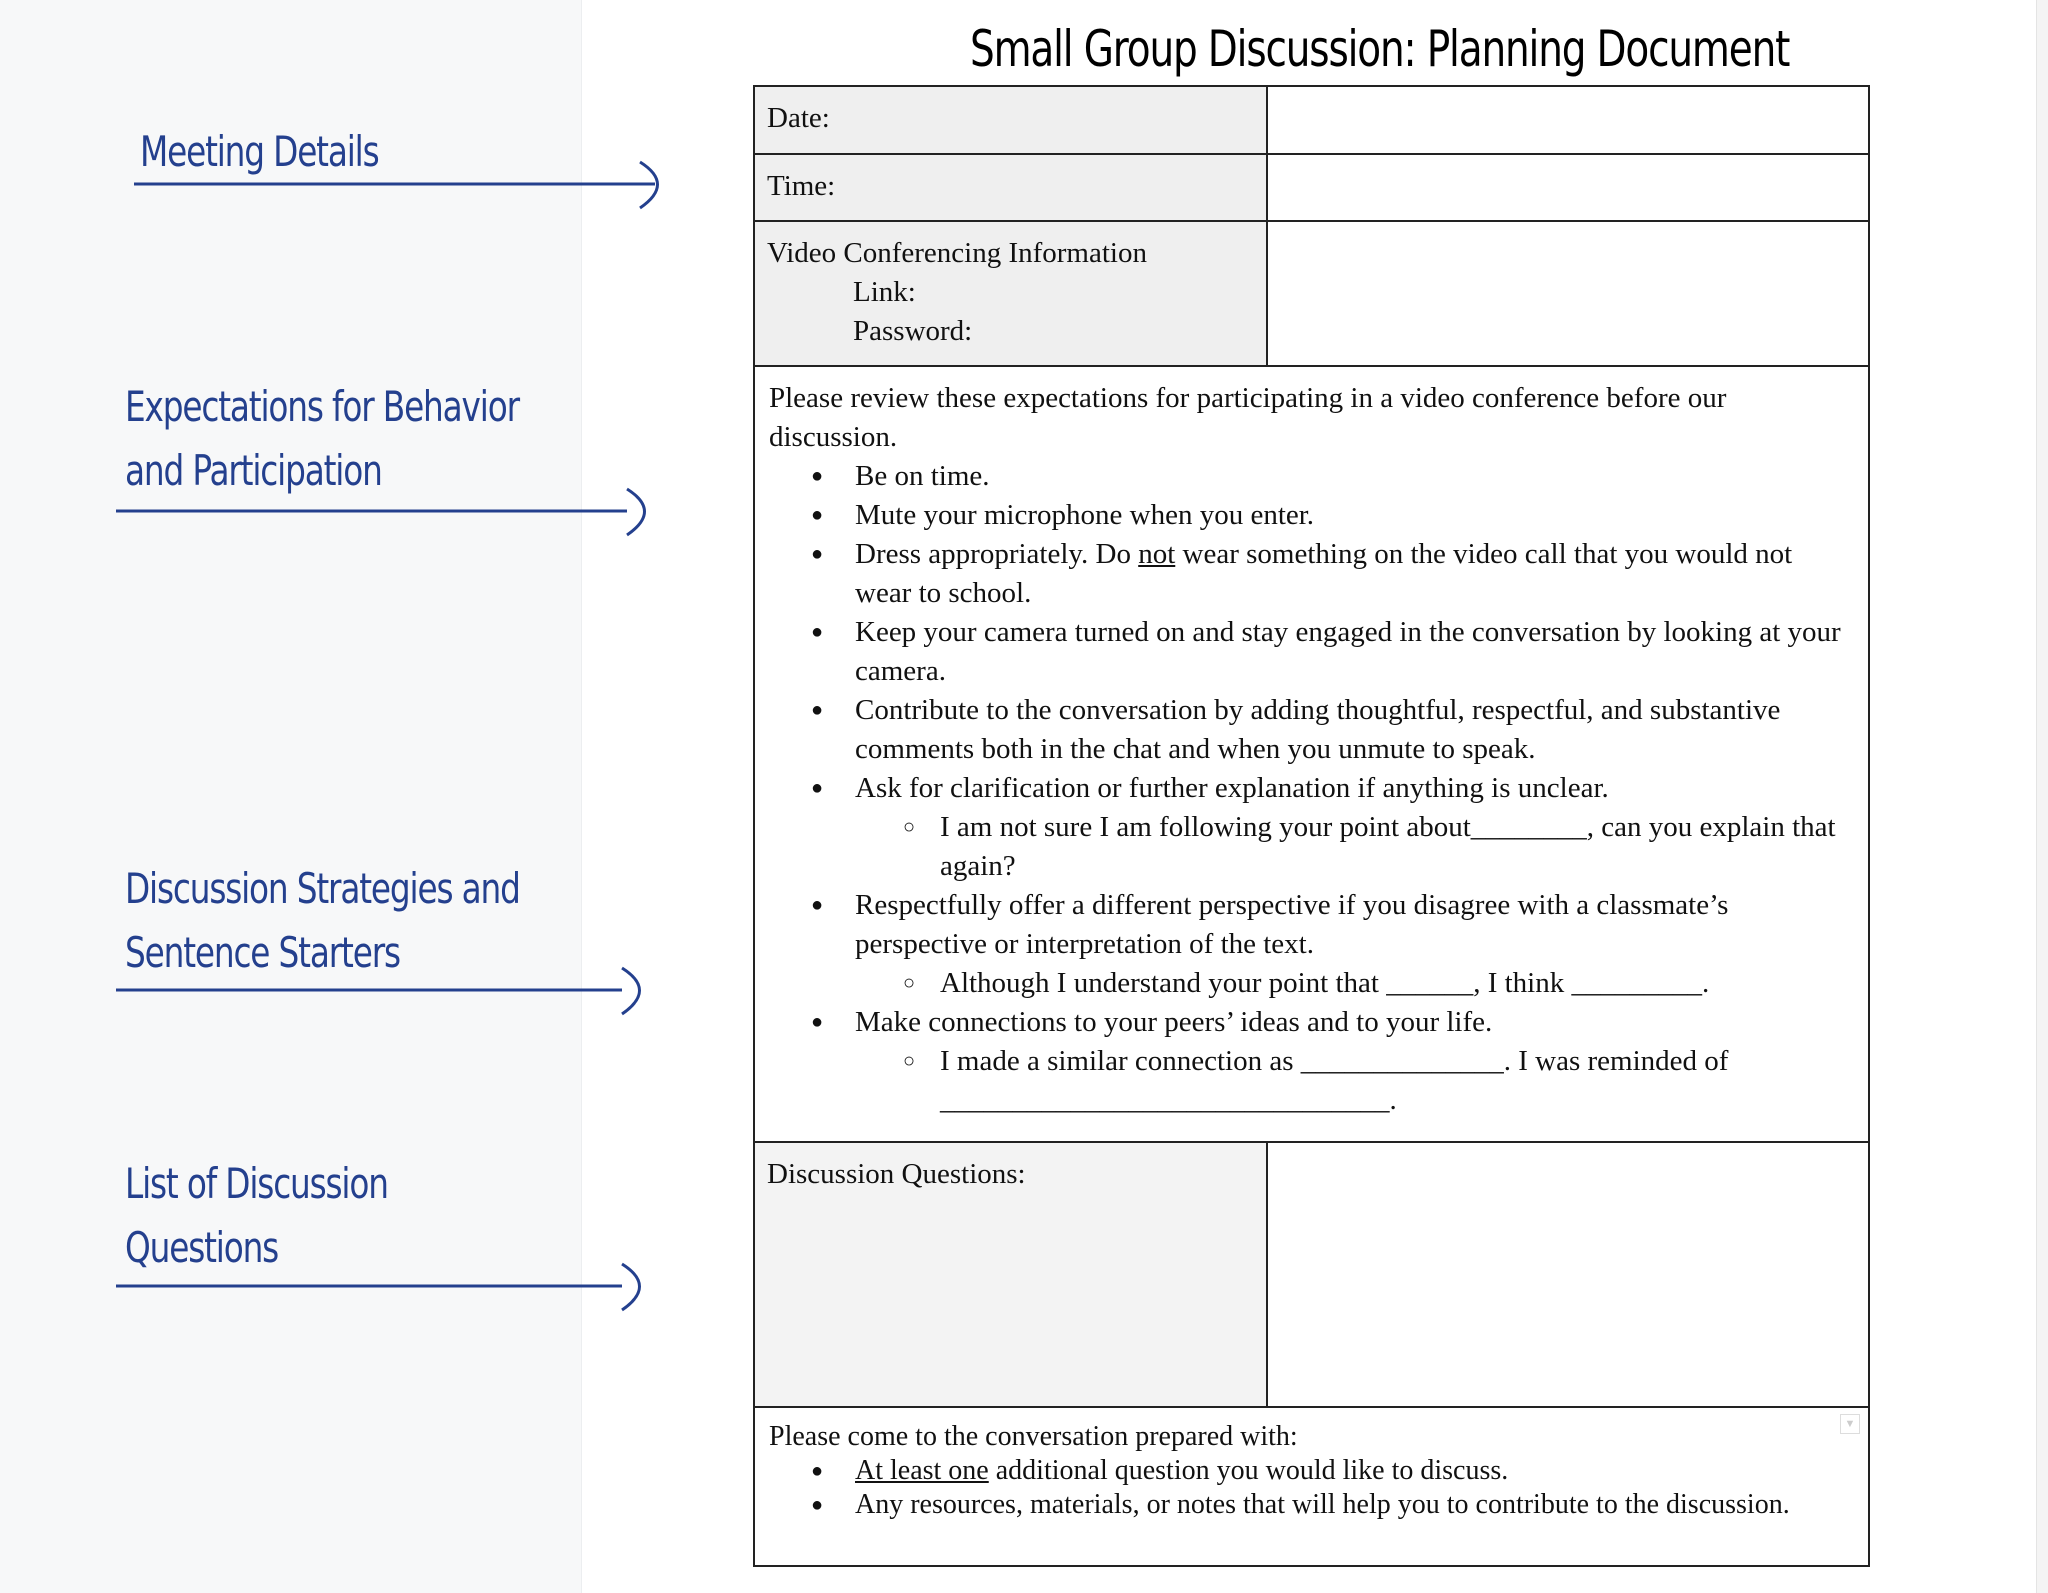 Image resolution: width=2048 pixels, height=1593 pixels. Describe the element at coordinates (957, 253) in the screenshot. I see `video-label: Video Conferencing Information` at that location.